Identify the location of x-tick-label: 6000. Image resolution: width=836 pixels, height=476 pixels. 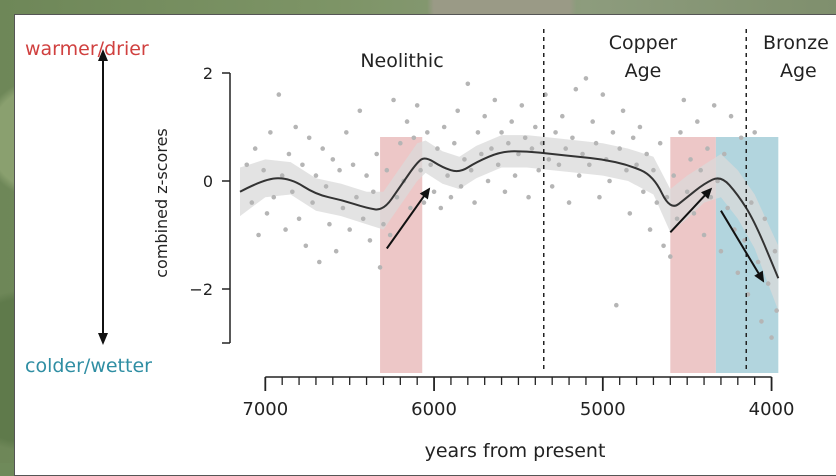
(434, 409).